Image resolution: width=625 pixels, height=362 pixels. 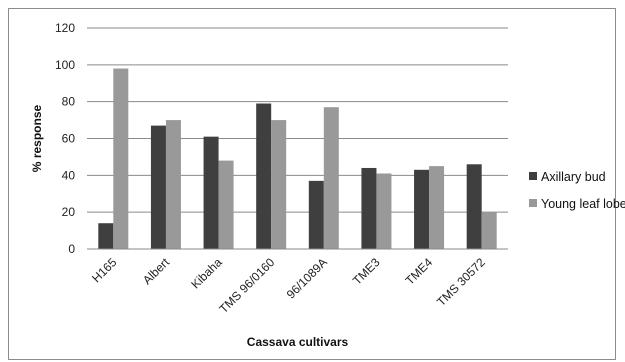 I want to click on x-tick-label: TME4, so click(x=419, y=271).